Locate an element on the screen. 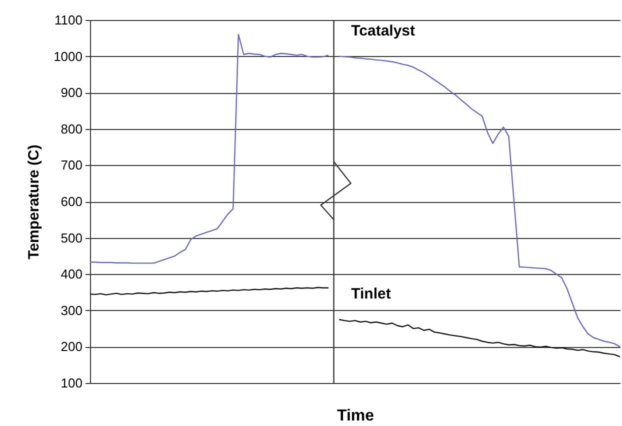 The width and height of the screenshot is (622, 426). series-label: Tinlet is located at coordinates (371, 293).